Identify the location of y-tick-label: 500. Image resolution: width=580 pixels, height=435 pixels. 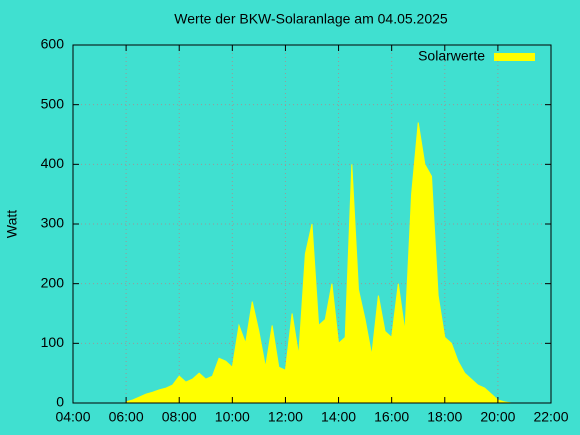
(53, 103).